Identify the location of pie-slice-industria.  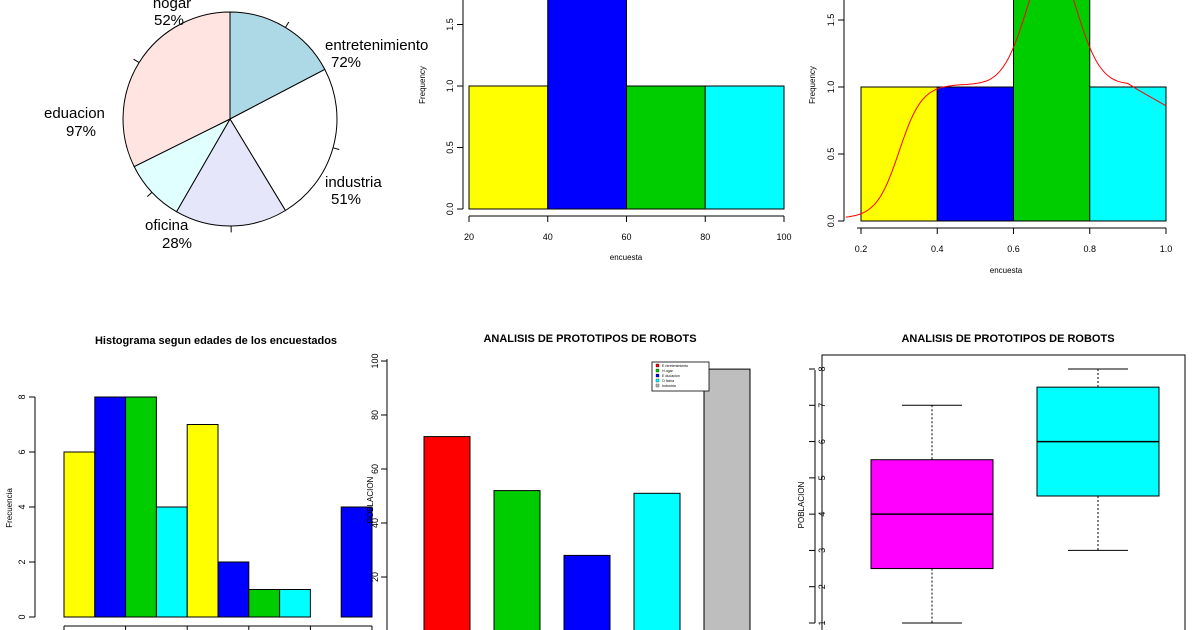
(231, 172).